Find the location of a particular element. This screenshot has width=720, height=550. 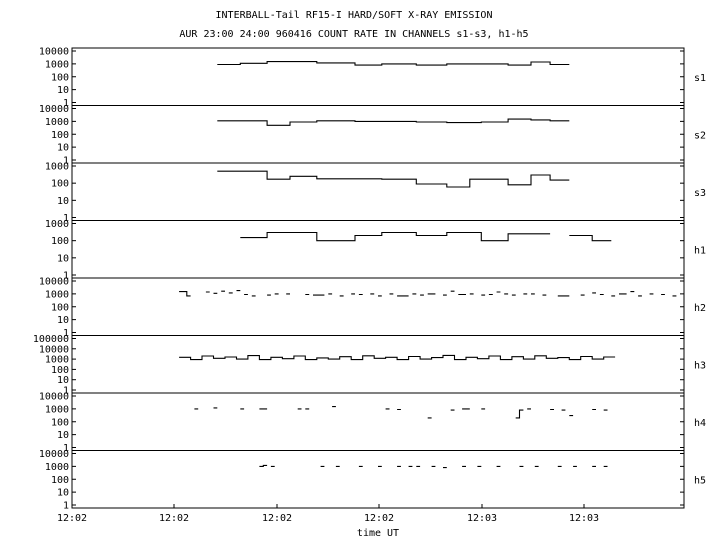

series-line-h1 is located at coordinates (426, 236).